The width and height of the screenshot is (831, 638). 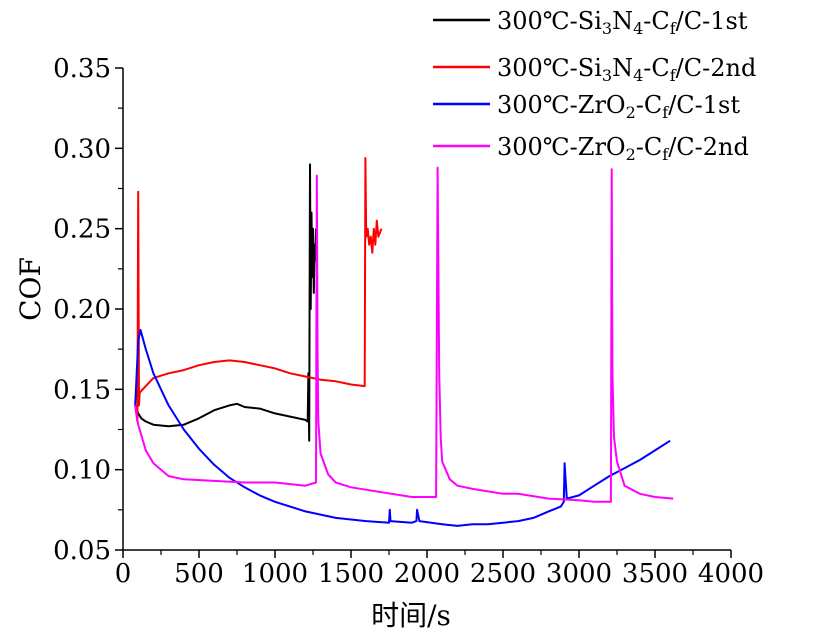 I want to click on x-tick-label: 2000, so click(x=427, y=574).